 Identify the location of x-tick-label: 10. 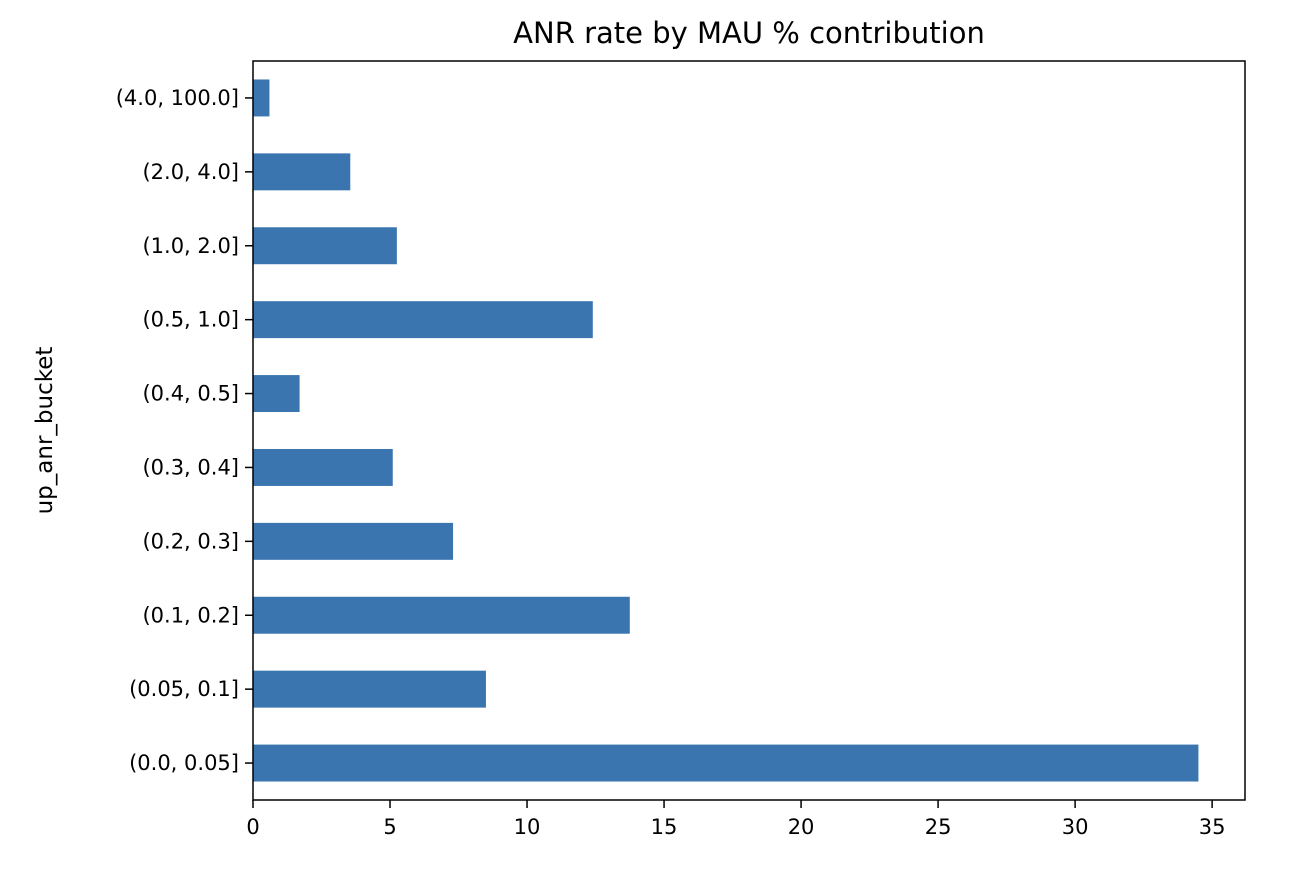
(527, 827).